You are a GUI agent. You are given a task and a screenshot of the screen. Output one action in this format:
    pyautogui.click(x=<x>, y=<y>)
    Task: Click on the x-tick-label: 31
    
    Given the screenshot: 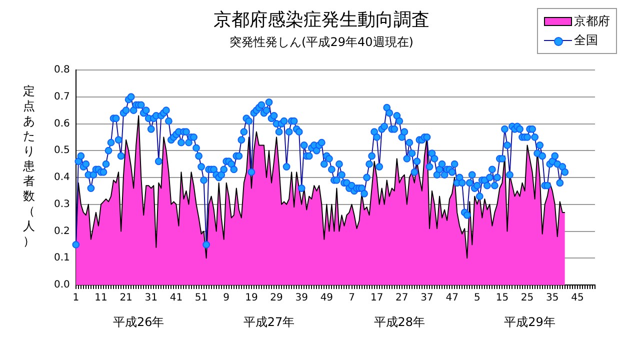 What is the action you would take?
    pyautogui.click(x=151, y=298)
    